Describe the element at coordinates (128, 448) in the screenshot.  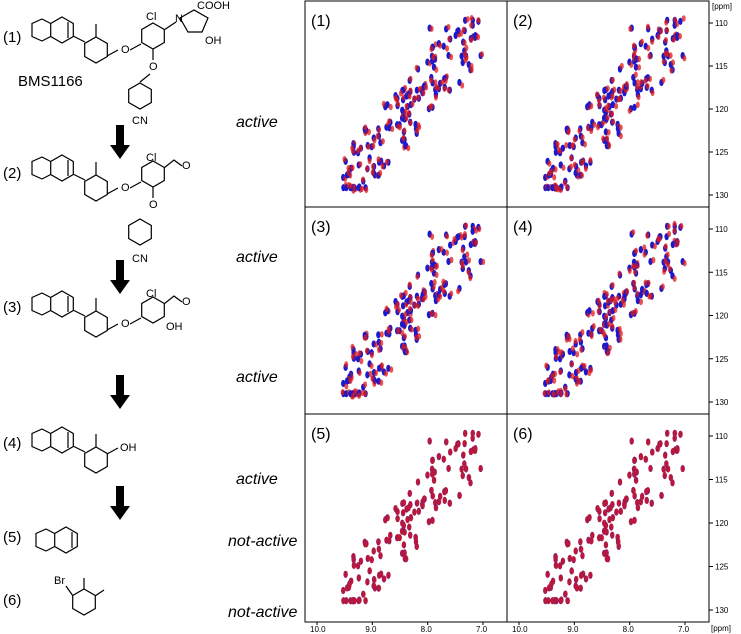
I see `atom-oh-3: OH` at that location.